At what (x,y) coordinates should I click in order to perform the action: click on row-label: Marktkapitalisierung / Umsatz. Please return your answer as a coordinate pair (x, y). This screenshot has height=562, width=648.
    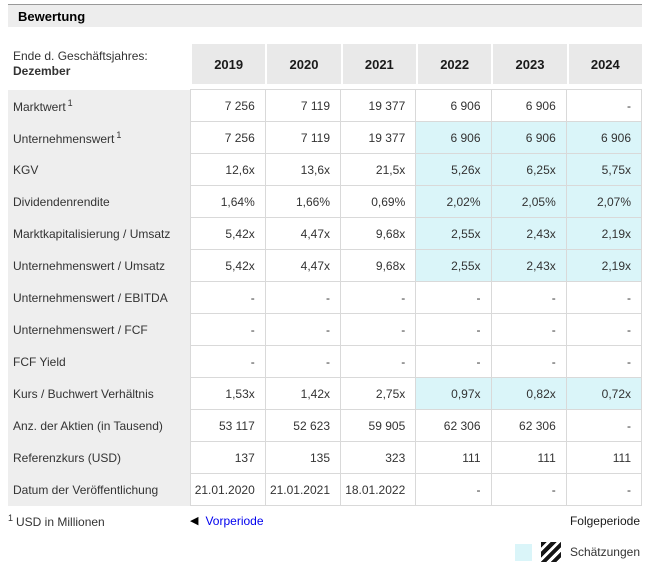
    Looking at the image, I should click on (99, 233).